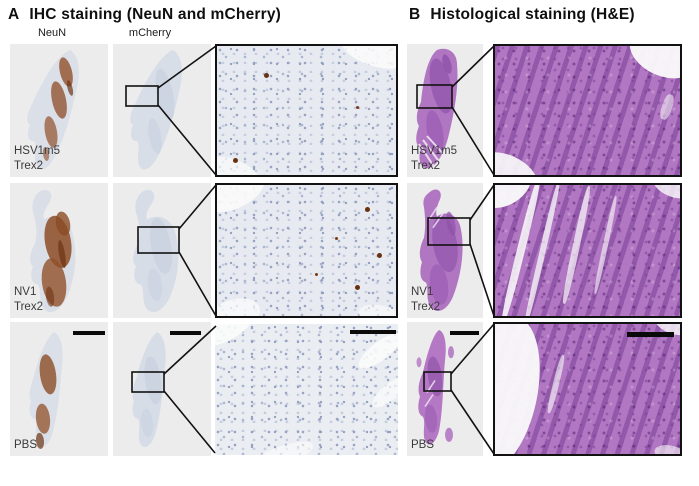  I want to click on image-he-pbs: PBS, so click(445, 389).